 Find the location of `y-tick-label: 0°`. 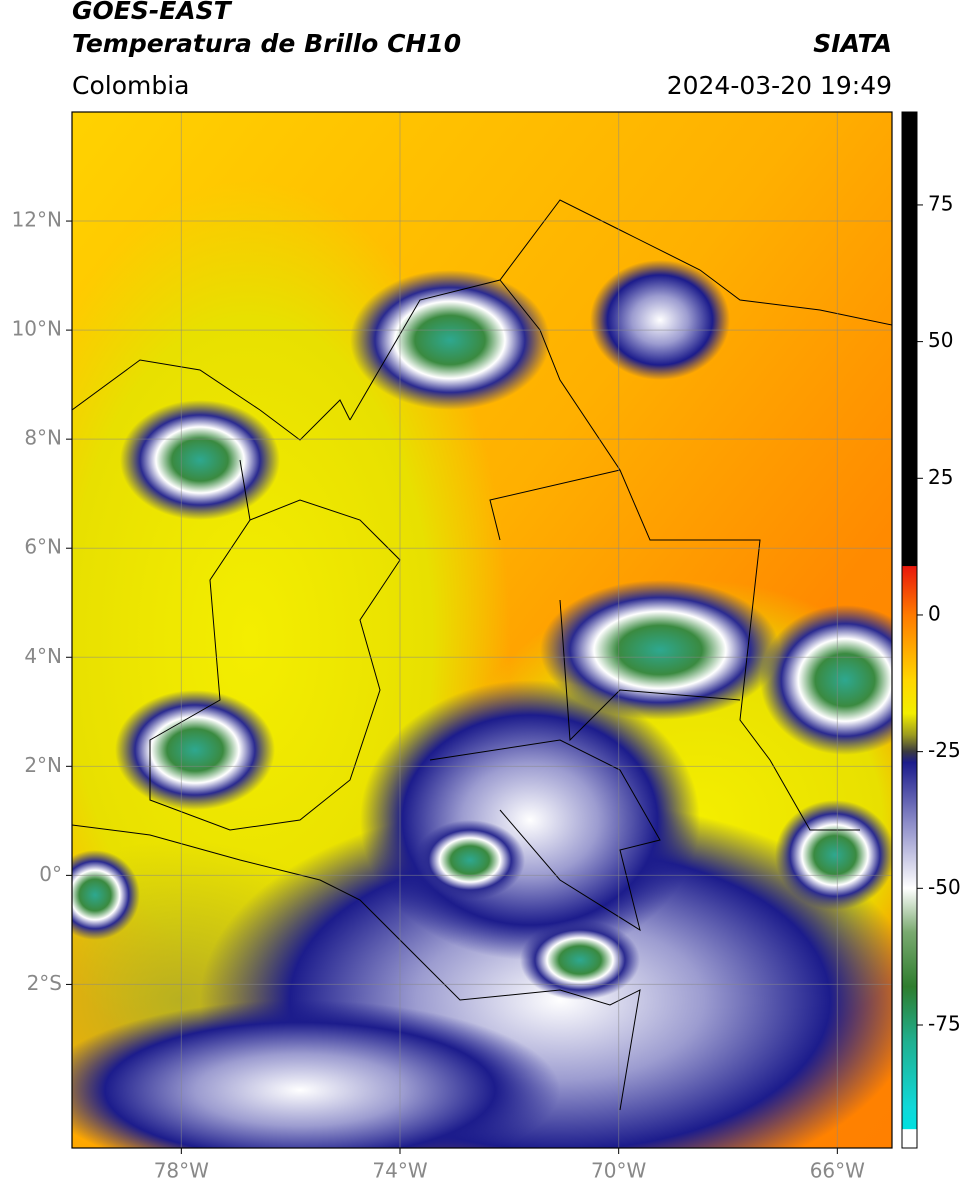

y-tick-label: 0° is located at coordinates (50, 874).